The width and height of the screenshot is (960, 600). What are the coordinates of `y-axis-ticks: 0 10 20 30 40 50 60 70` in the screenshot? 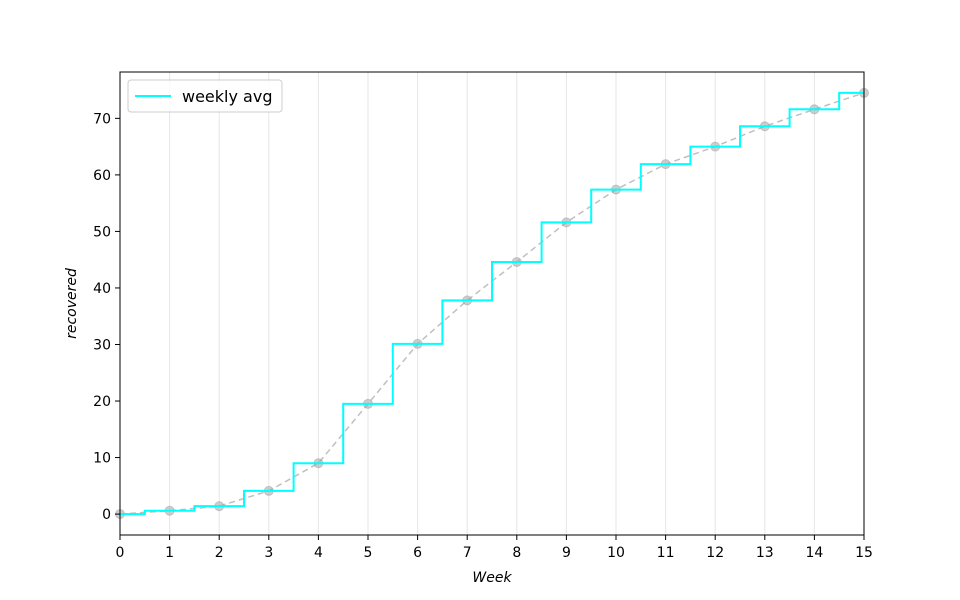 It's located at (106, 317).